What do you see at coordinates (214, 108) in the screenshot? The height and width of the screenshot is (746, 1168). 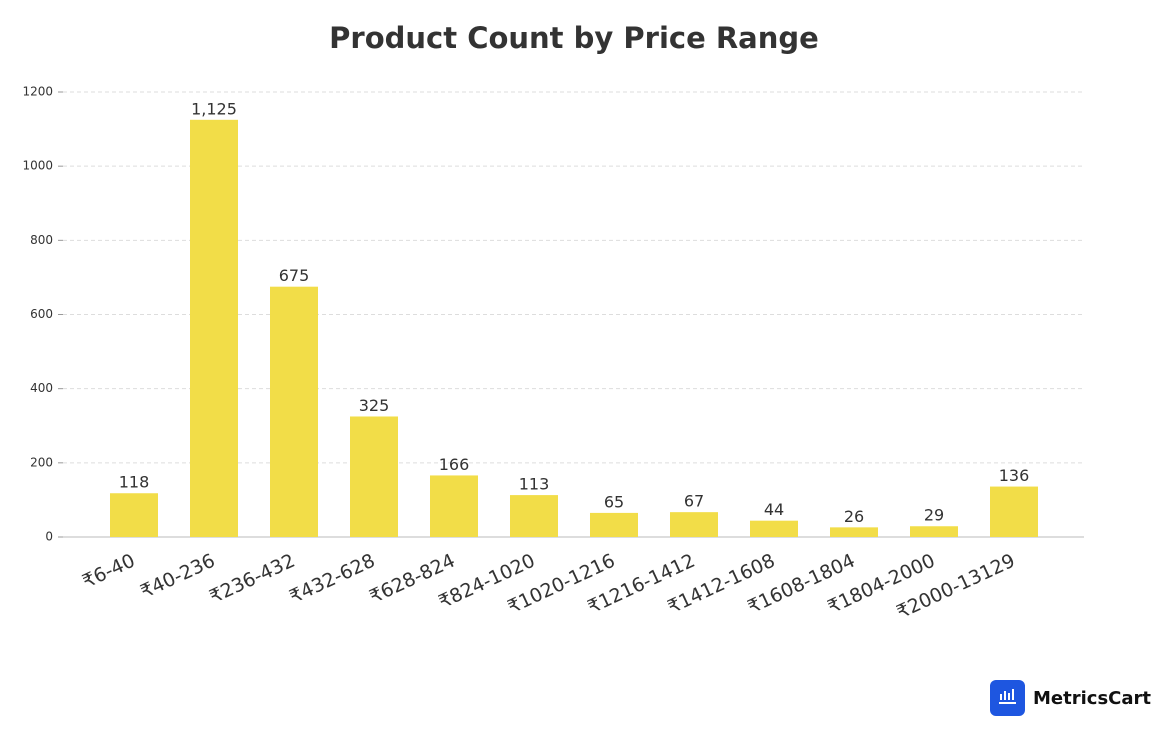 I see `value-label: 1,125` at bounding box center [214, 108].